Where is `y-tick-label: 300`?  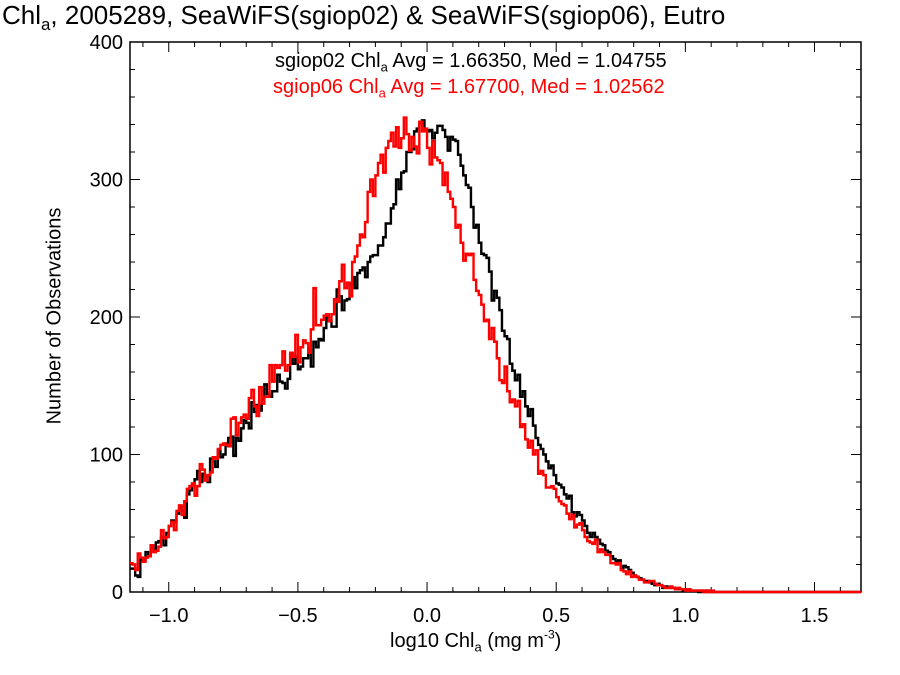 y-tick-label: 300 is located at coordinates (106, 181).